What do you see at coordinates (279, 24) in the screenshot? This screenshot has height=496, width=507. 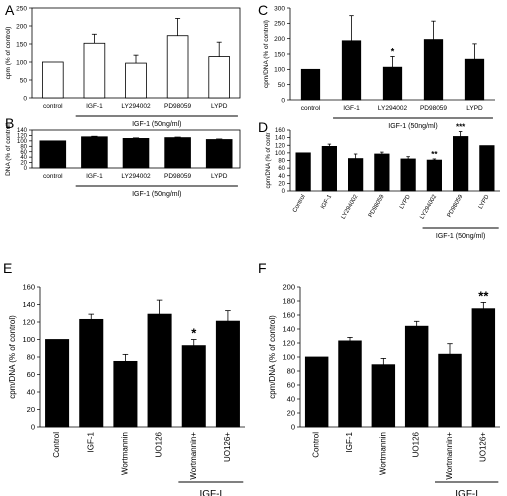 I see `y-tick-label: 250` at bounding box center [279, 24].